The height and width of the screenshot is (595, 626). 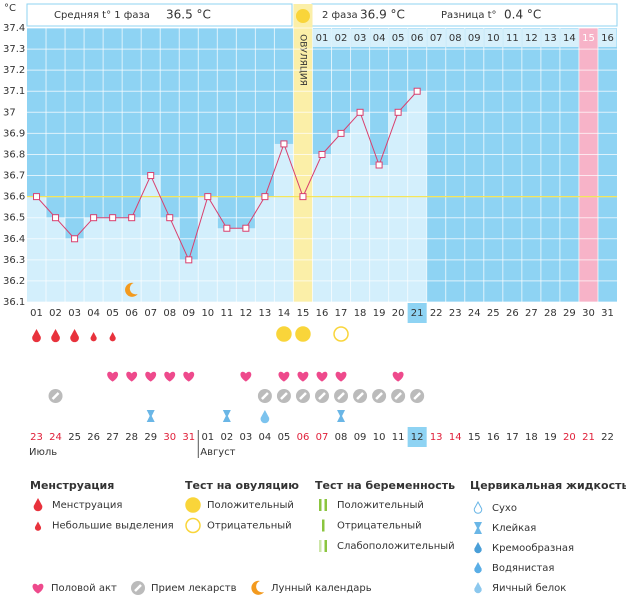 What do you see at coordinates (417, 38) in the screenshot?
I see `phase2-day: 06` at bounding box center [417, 38].